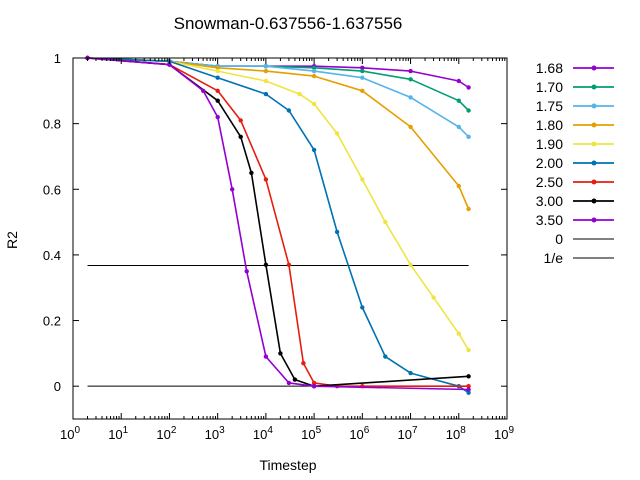 The height and width of the screenshot is (480, 640). What do you see at coordinates (575, 163) in the screenshot?
I see `legend-entry: 2.00` at bounding box center [575, 163].